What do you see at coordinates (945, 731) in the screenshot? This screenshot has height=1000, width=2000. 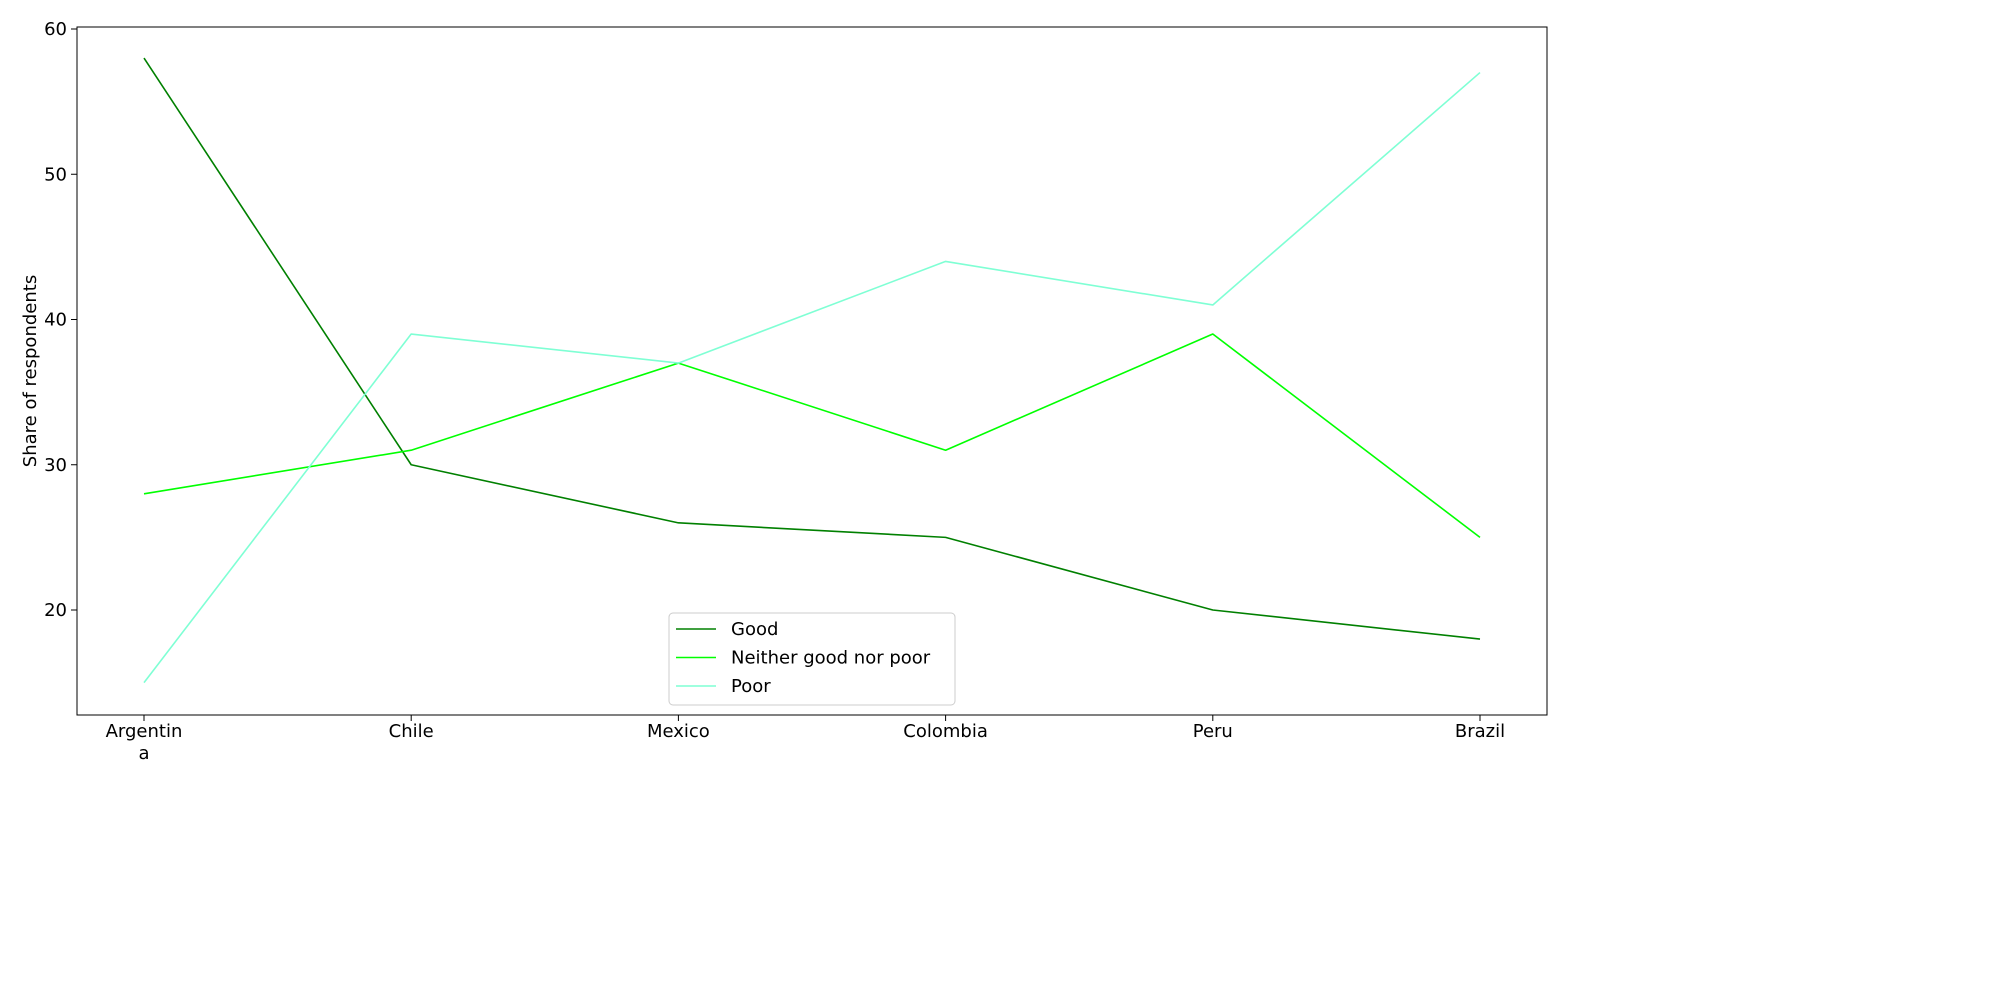 I see `x-tick-label: Colombia` at bounding box center [945, 731].